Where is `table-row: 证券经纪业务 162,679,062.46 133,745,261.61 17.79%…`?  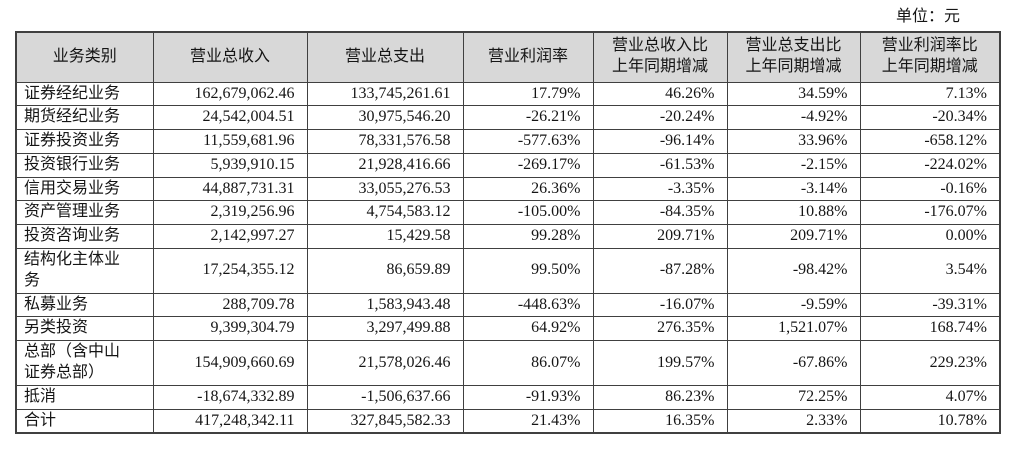 table-row: 证券经纪业务 162,679,062.46 133,745,261.61 17.79%… is located at coordinates (508, 94).